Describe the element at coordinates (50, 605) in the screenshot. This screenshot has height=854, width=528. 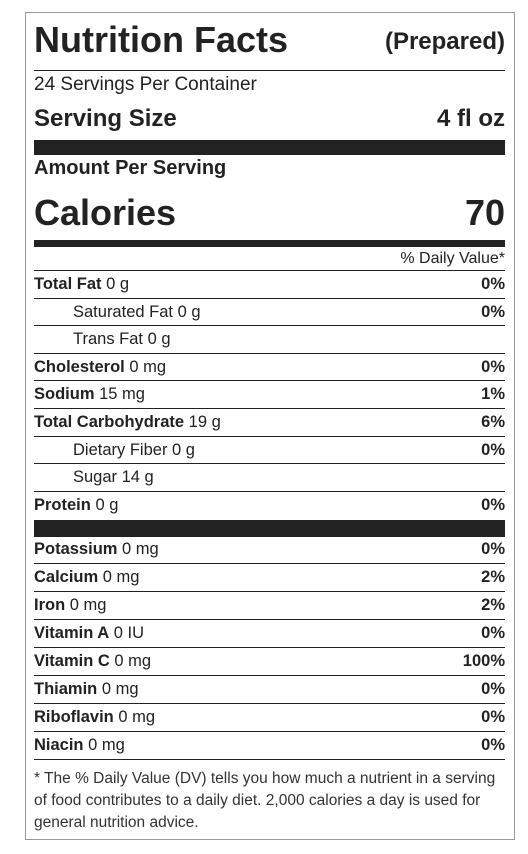
I see `nutrient-name: Iron` at that location.